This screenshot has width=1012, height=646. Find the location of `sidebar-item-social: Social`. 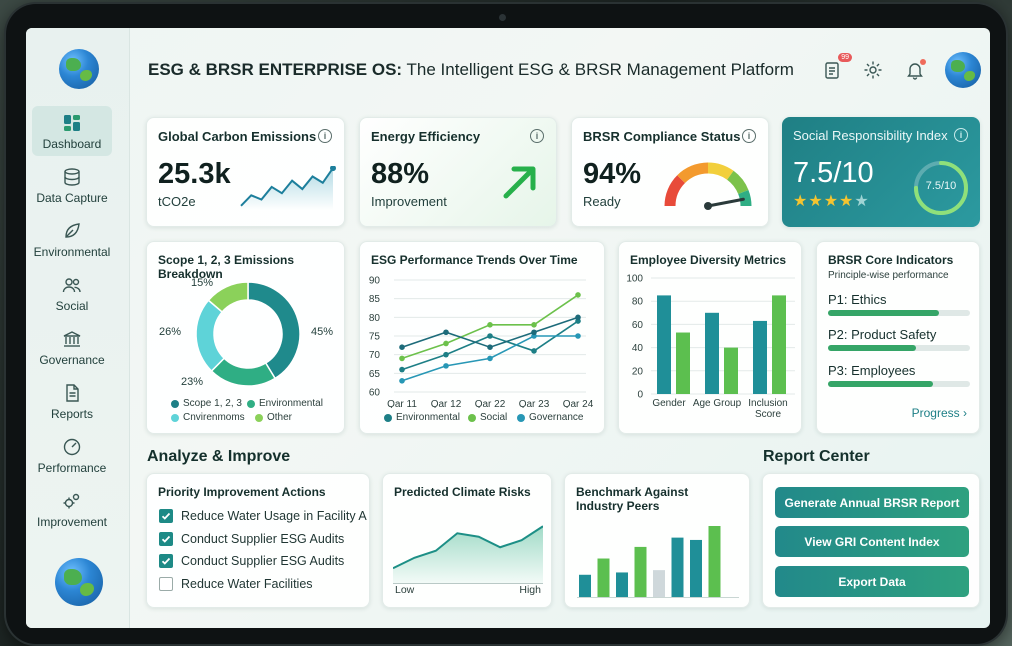

sidebar-item-social: Social is located at coordinates (72, 293).